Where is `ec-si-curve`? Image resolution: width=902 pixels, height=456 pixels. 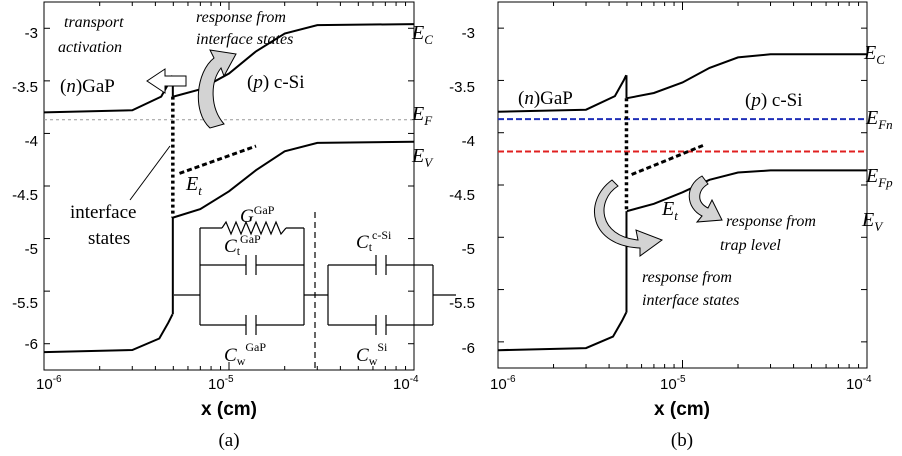 ec-si-curve is located at coordinates (746, 76).